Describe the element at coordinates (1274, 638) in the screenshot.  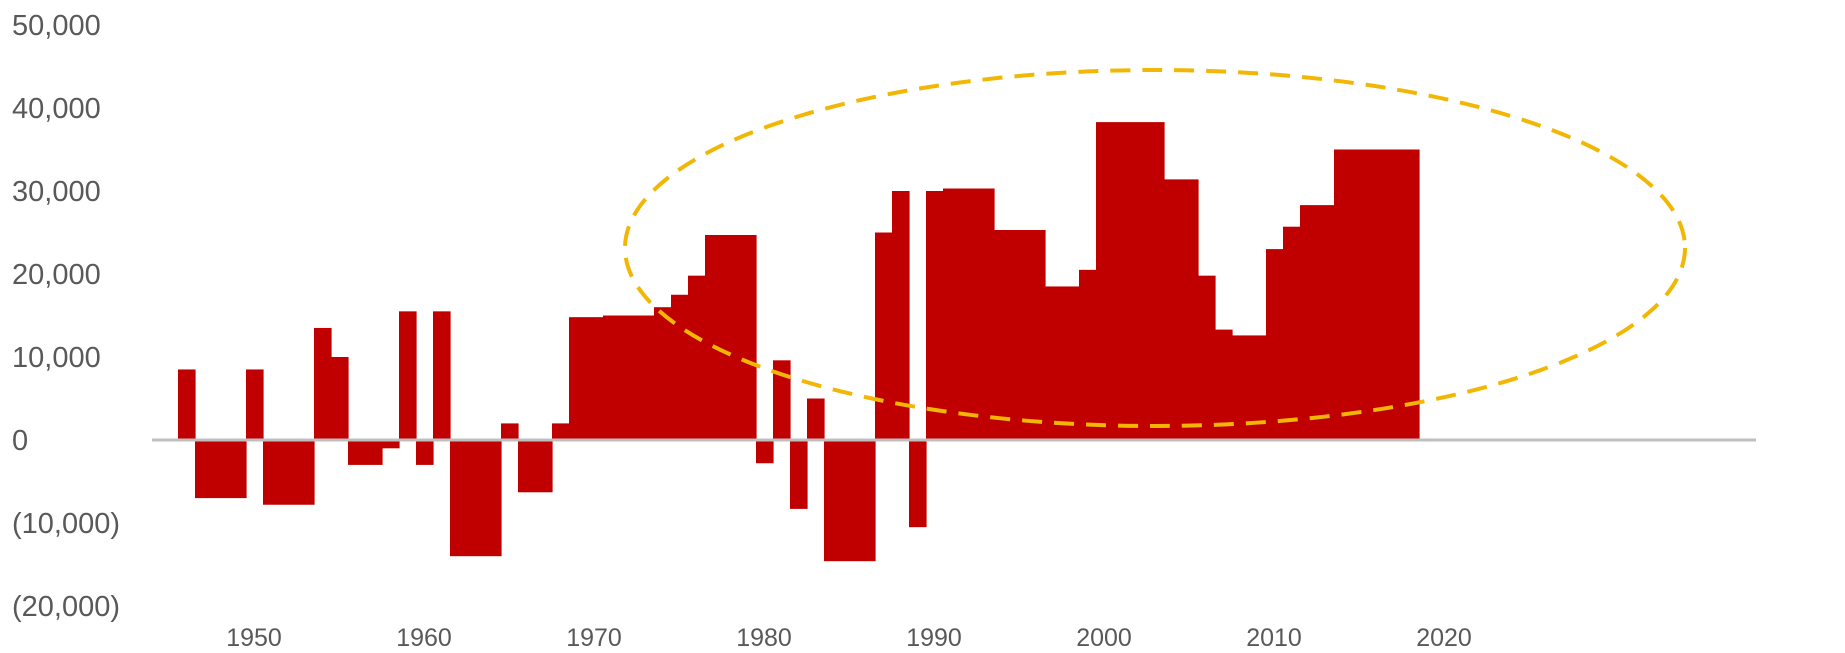
I see `x-tick-label: 2010` at that location.